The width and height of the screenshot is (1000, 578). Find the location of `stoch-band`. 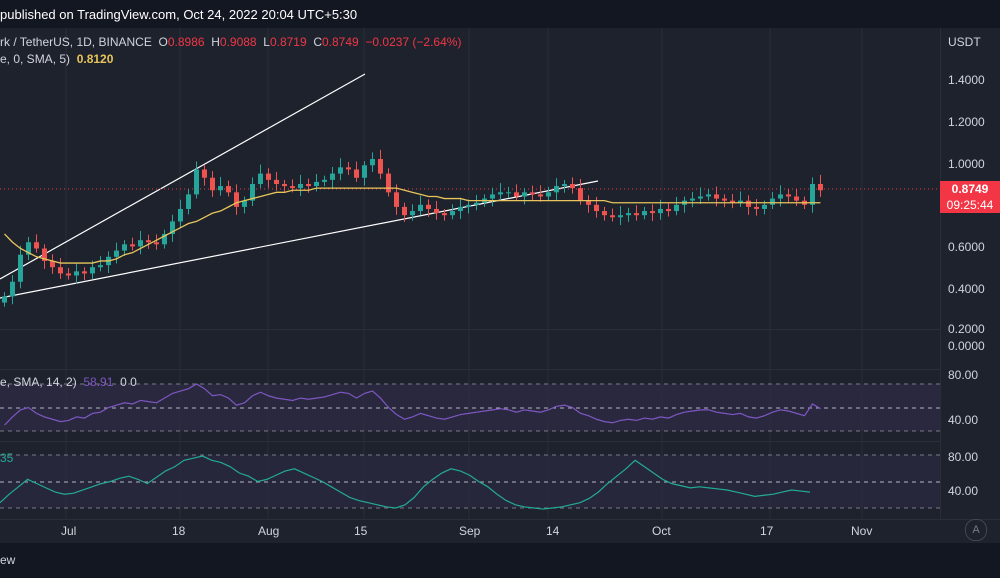

stoch-band is located at coordinates (470, 481).